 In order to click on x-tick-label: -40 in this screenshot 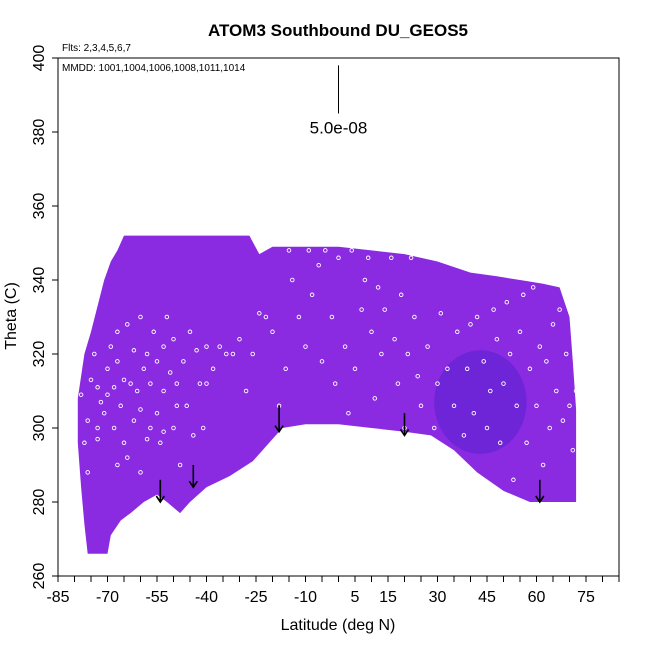, I will do `click(206, 597)`.